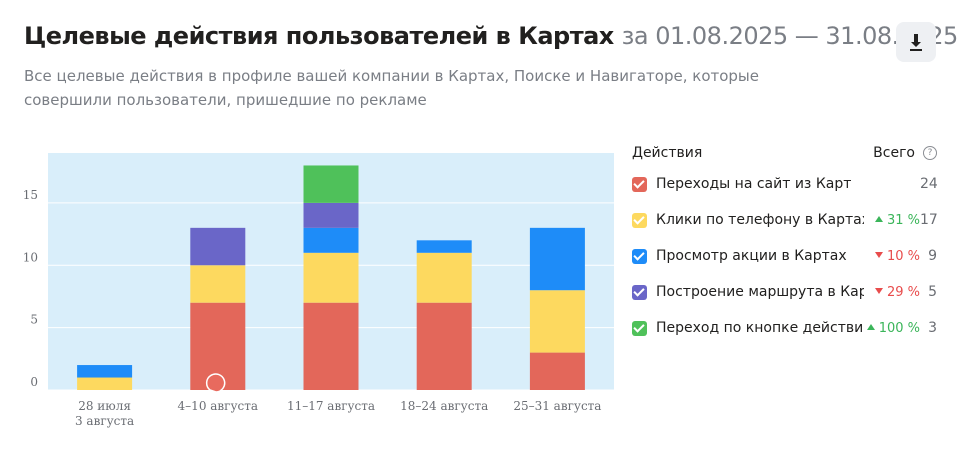  I want to click on change: 100 %, so click(892, 328).